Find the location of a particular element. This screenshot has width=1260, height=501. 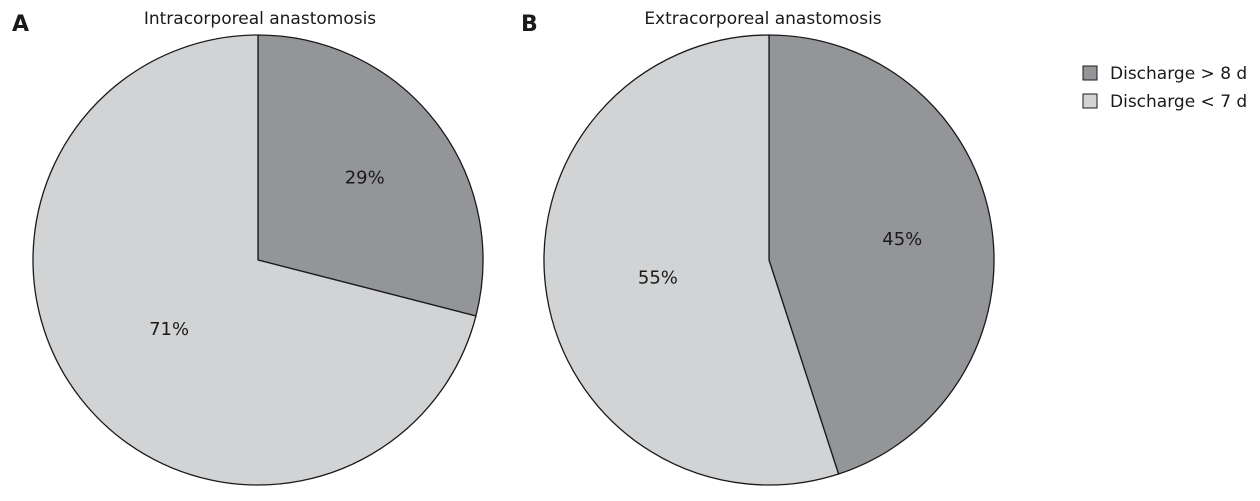

legend-item-lt-7d: Discharge < 7 d is located at coordinates (1164, 102).